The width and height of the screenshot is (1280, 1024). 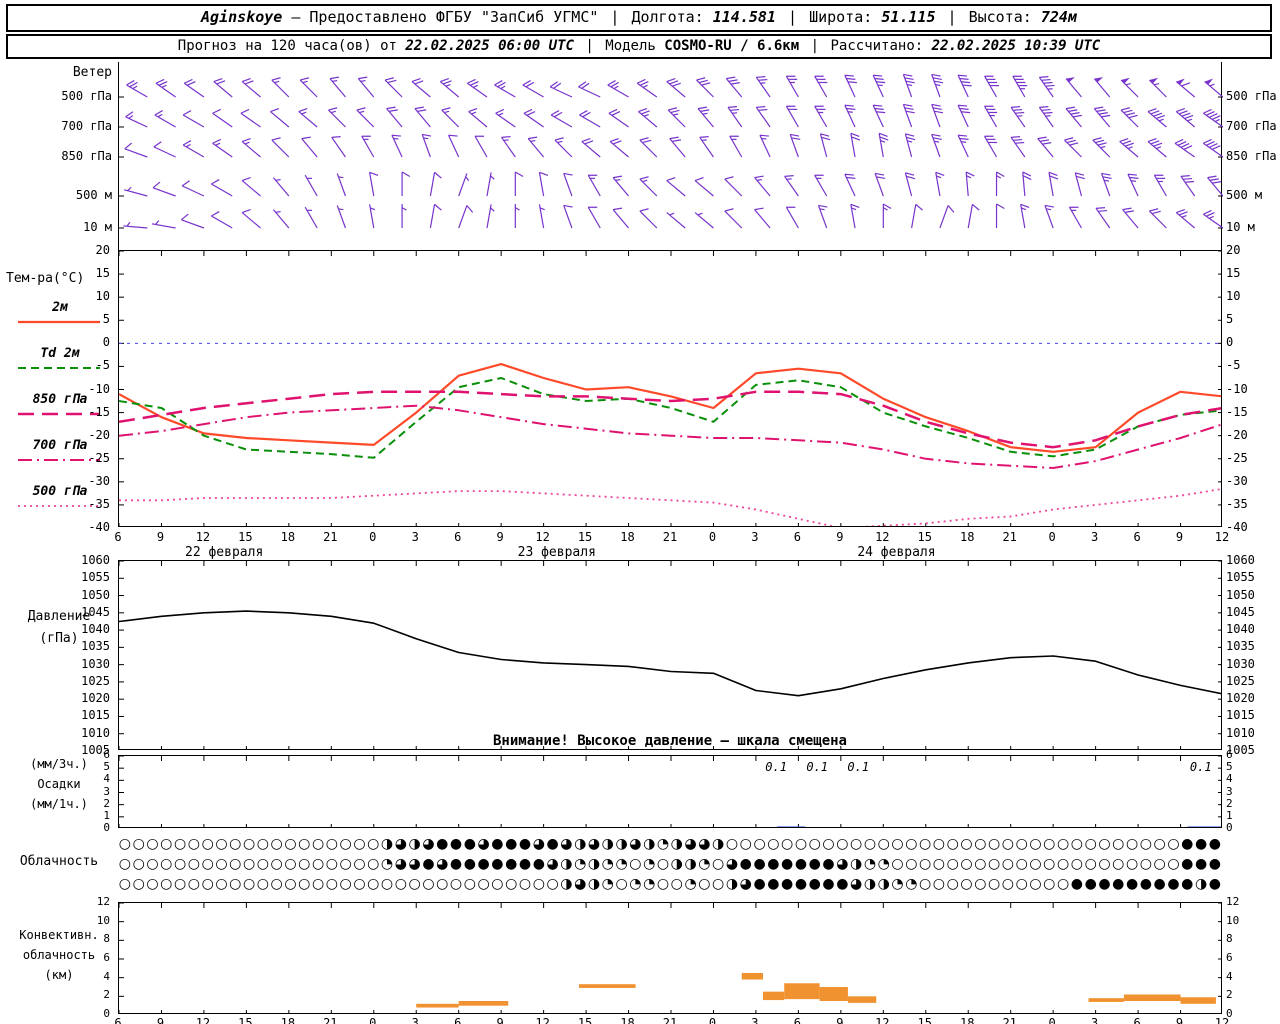 What do you see at coordinates (106, 957) in the screenshot?
I see `conv-ytick-left: 6` at bounding box center [106, 957].